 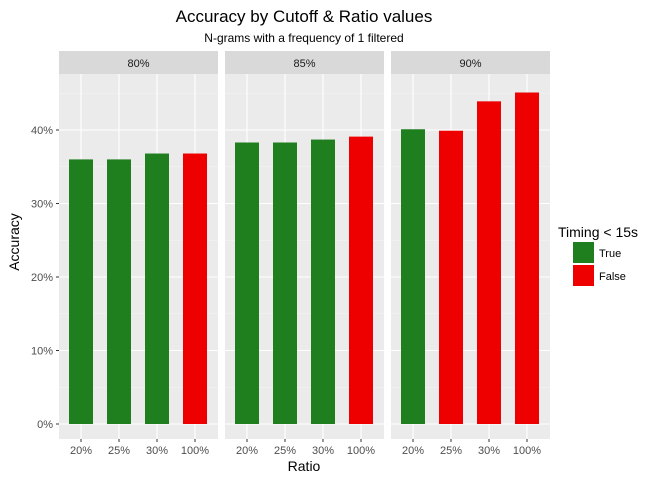 What do you see at coordinates (612, 277) in the screenshot?
I see `legend-label-false: False` at bounding box center [612, 277].